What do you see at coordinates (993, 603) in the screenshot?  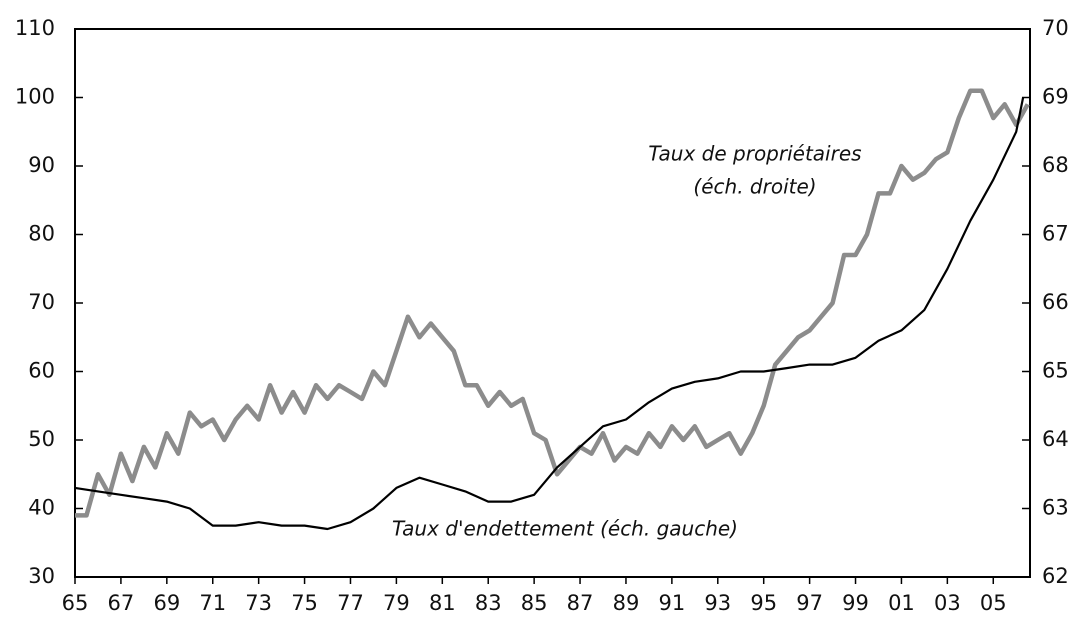 I see `x-tick-label: 05` at bounding box center [993, 603].